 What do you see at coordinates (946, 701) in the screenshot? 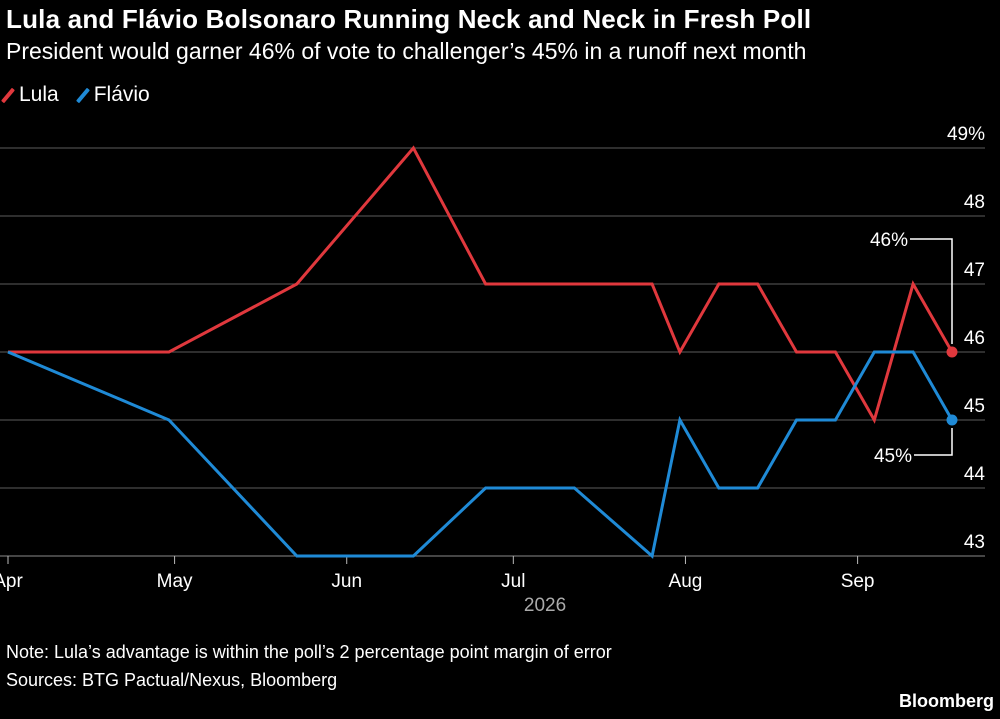
I see `brand-logo: Bloomberg` at bounding box center [946, 701].